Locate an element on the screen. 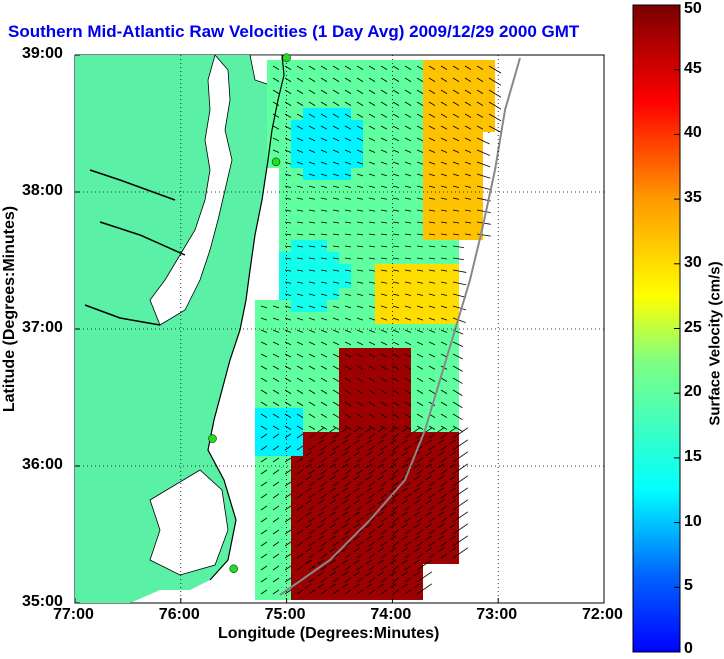 This screenshot has height=659, width=724. colorbar-tick-label: 10 is located at coordinates (693, 521).